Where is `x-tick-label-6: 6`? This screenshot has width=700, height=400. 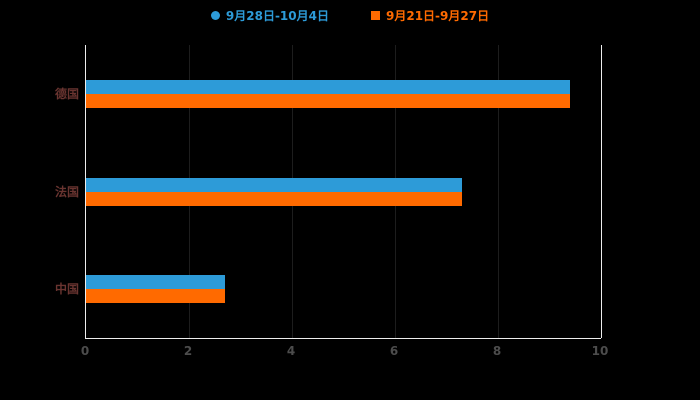
x-tick-label-6: 6 is located at coordinates (394, 351).